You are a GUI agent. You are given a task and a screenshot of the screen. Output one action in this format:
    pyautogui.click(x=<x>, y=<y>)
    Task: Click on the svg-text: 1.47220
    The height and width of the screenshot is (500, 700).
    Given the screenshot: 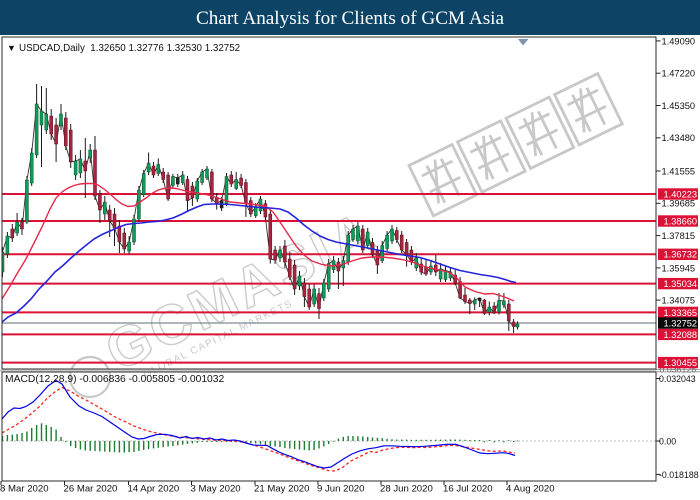 What is the action you would take?
    pyautogui.click(x=679, y=74)
    